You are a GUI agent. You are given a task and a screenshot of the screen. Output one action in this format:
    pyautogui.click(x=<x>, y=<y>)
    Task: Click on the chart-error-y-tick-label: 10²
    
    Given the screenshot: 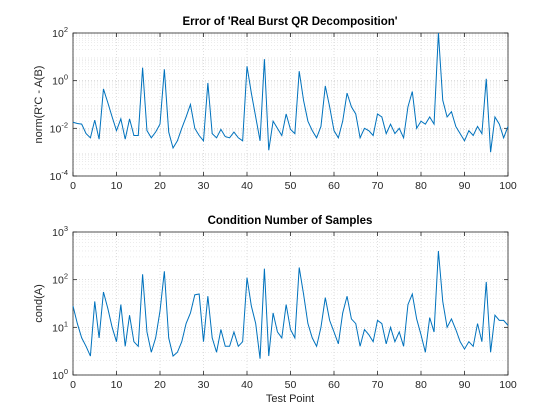 What is the action you would take?
    pyautogui.click(x=60, y=32)
    